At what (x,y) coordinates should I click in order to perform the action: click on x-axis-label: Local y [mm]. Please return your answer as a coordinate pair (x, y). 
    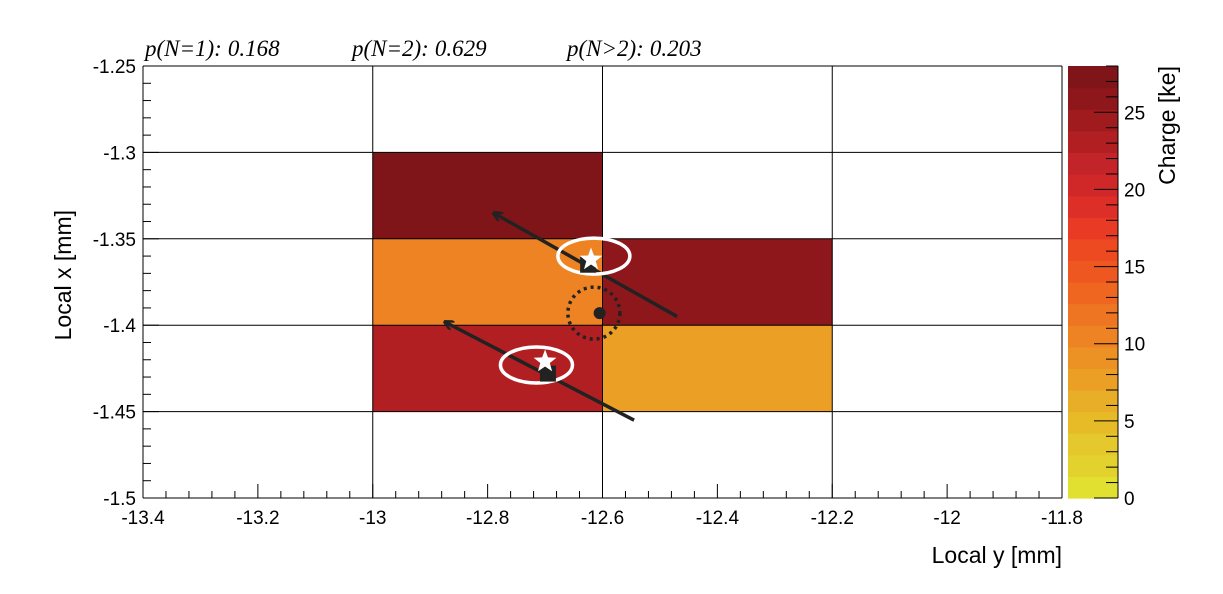
    Looking at the image, I should click on (997, 555).